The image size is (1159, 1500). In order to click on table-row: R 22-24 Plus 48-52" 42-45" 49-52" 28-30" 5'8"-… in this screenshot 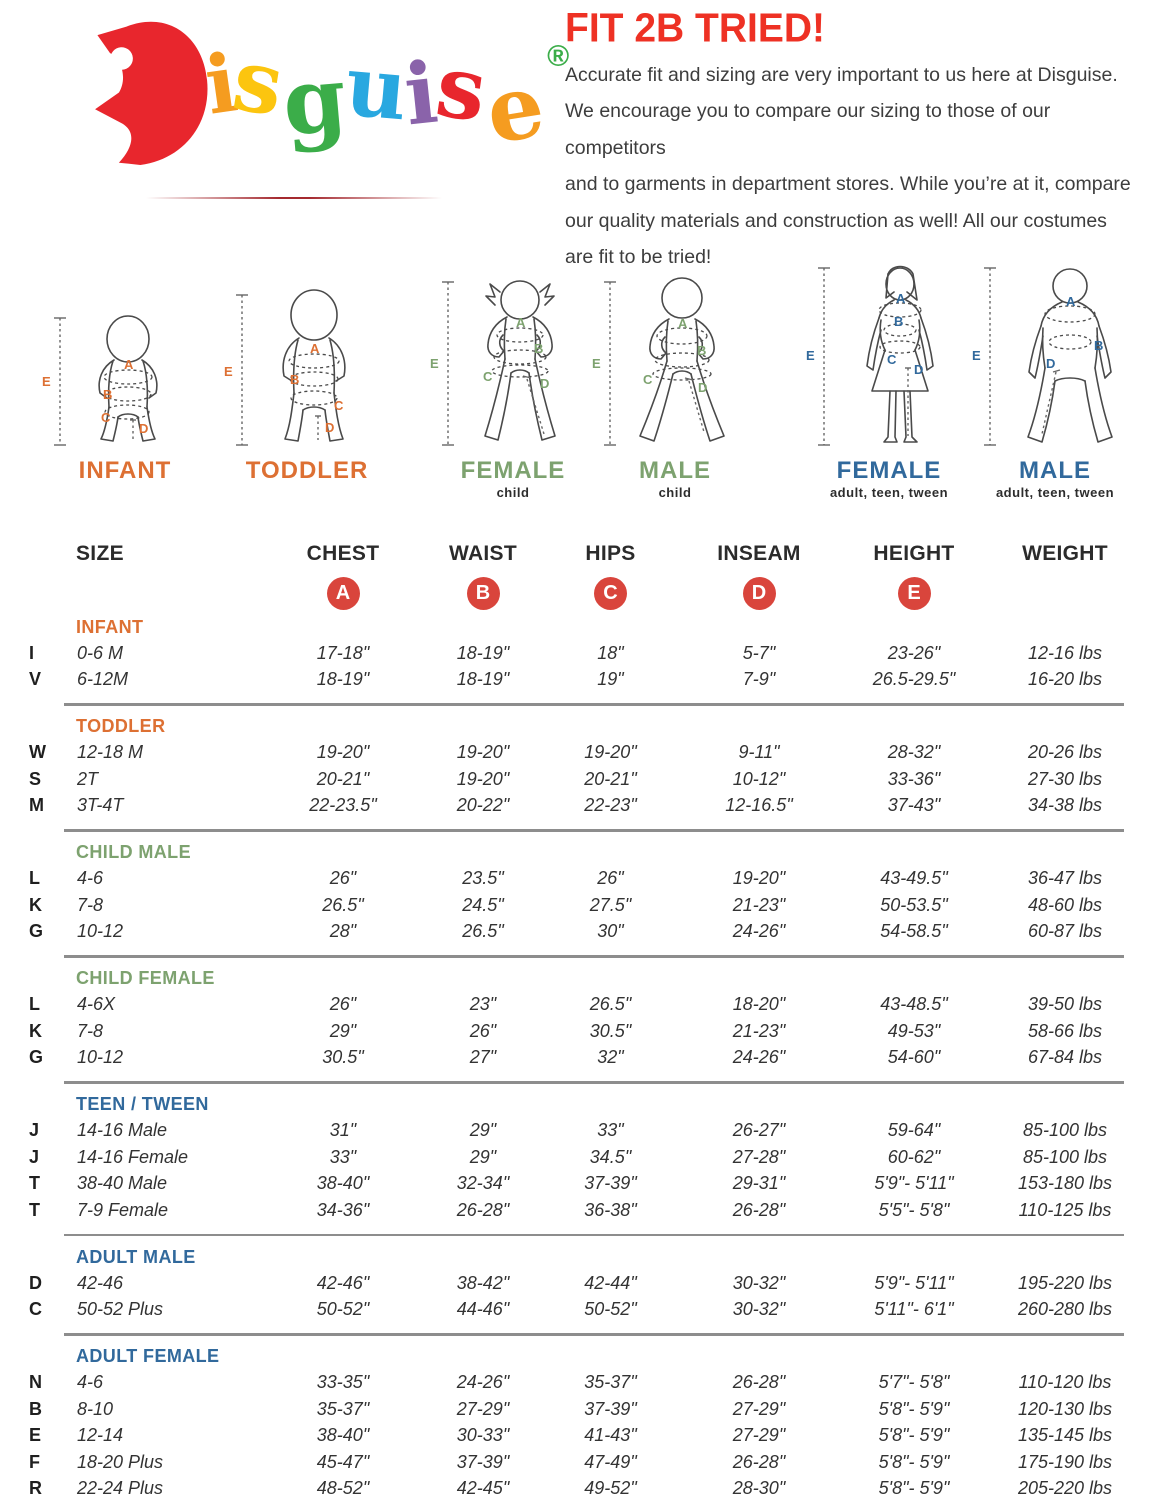, I will do `click(583, 1488)`.